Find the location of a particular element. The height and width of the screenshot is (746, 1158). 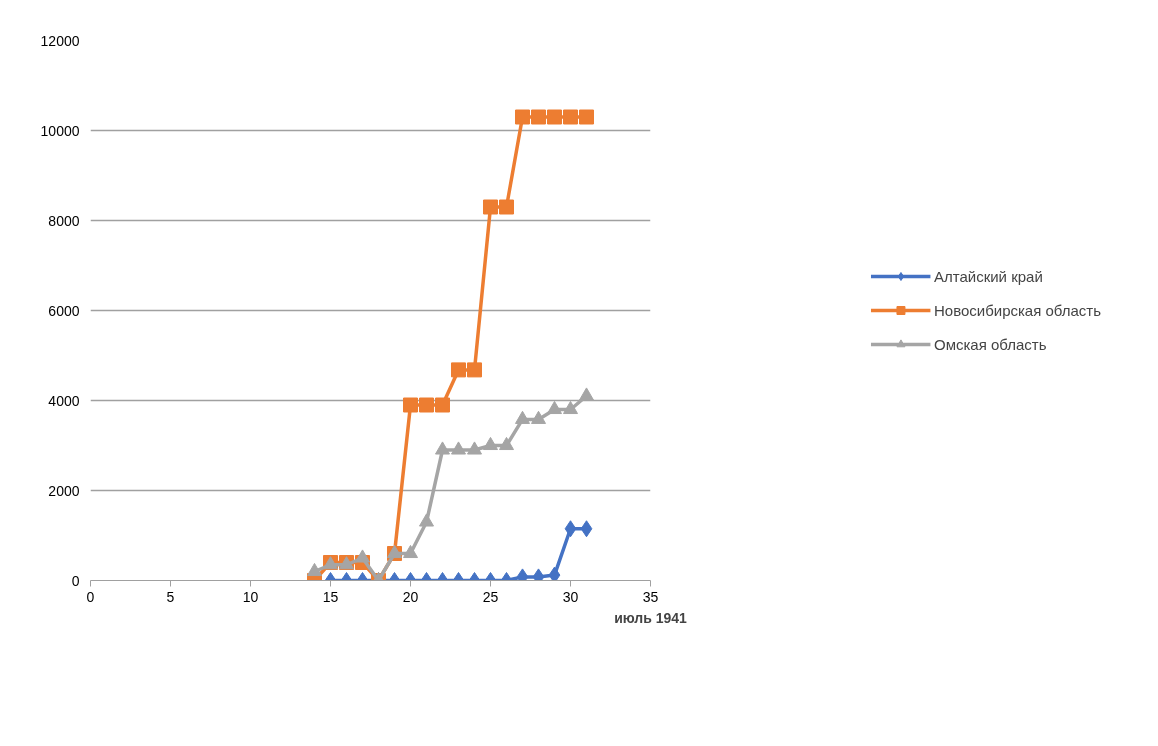

x-tick-label: 10 is located at coordinates (250, 596).